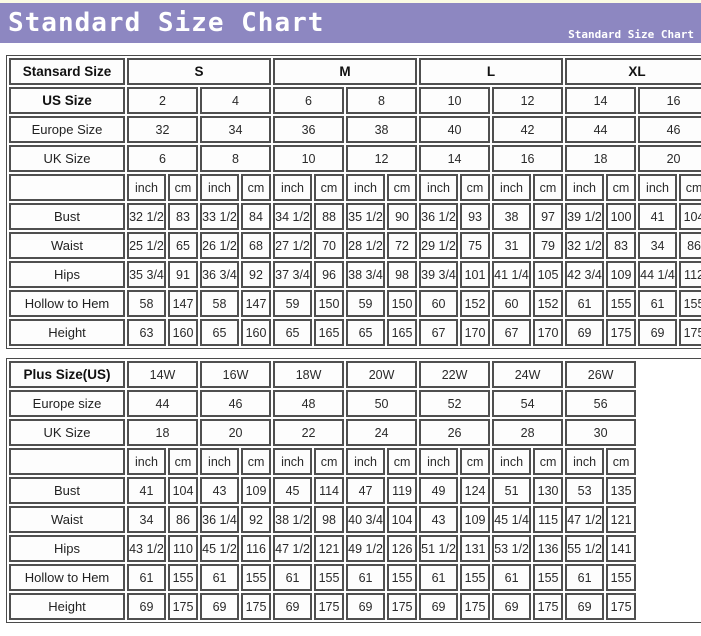  Describe the element at coordinates (601, 129) in the screenshot. I see `cell-value: 44` at that location.